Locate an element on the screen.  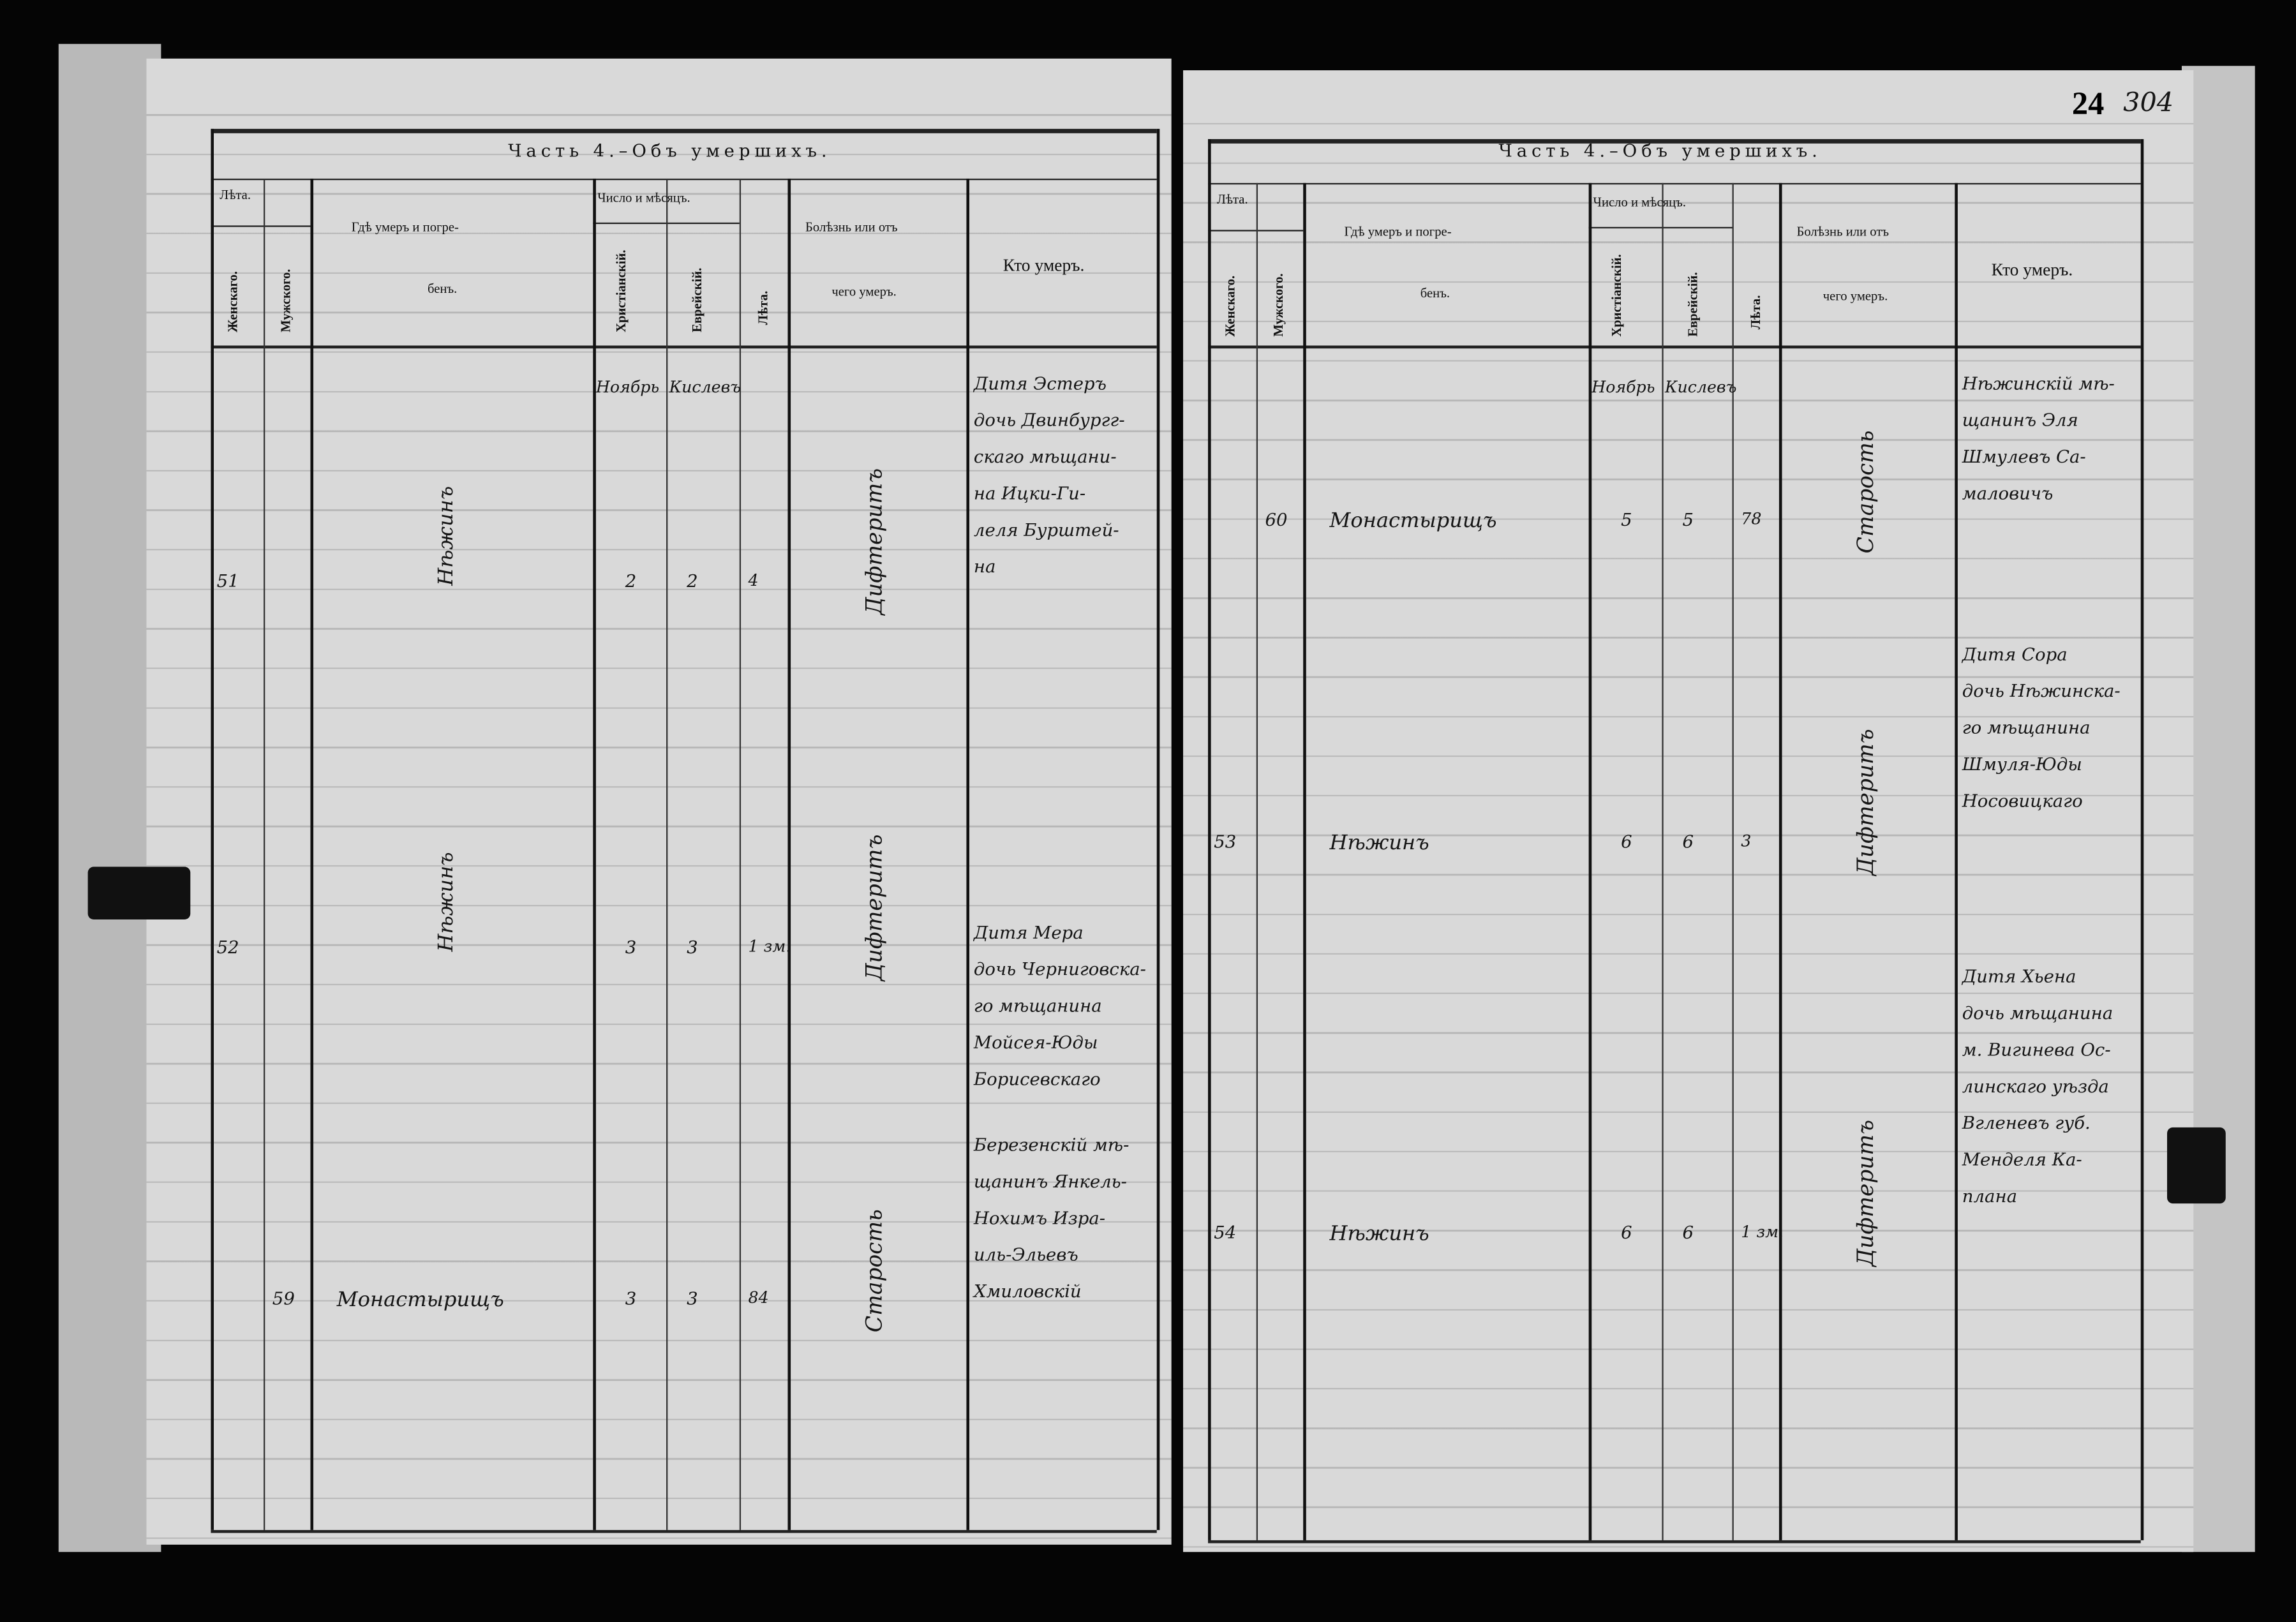
header-female: Женскаго. is located at coordinates (1229, 306).